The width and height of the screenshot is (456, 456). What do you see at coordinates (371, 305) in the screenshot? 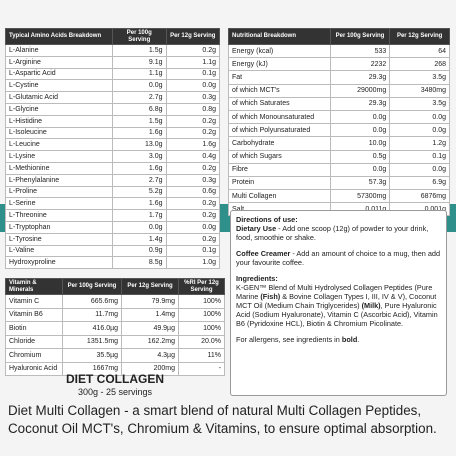
I see `text: (Milk)` at bounding box center [371, 305].